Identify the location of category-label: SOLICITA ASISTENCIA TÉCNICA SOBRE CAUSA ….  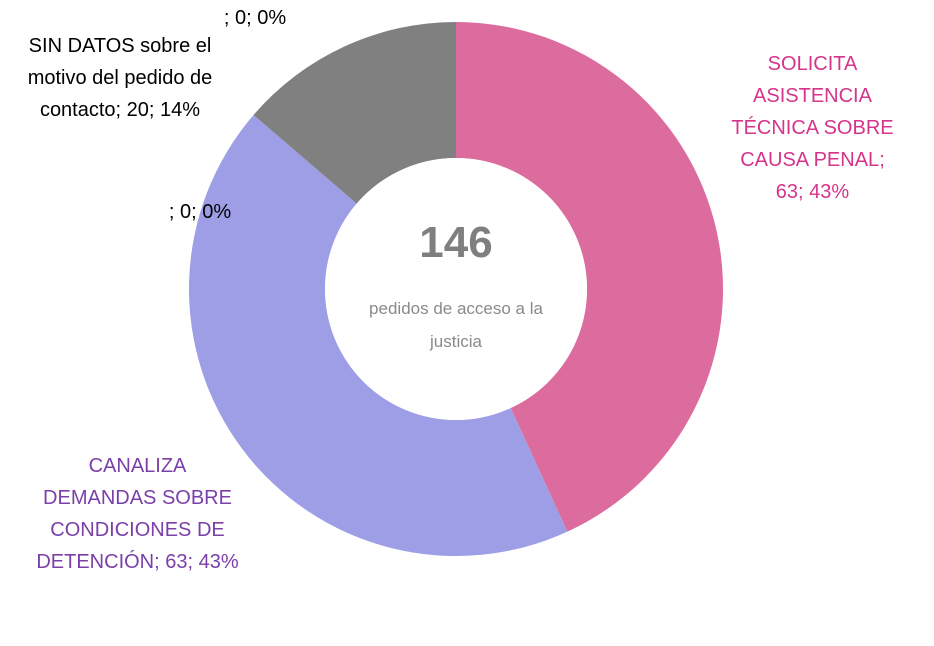
(812, 112).